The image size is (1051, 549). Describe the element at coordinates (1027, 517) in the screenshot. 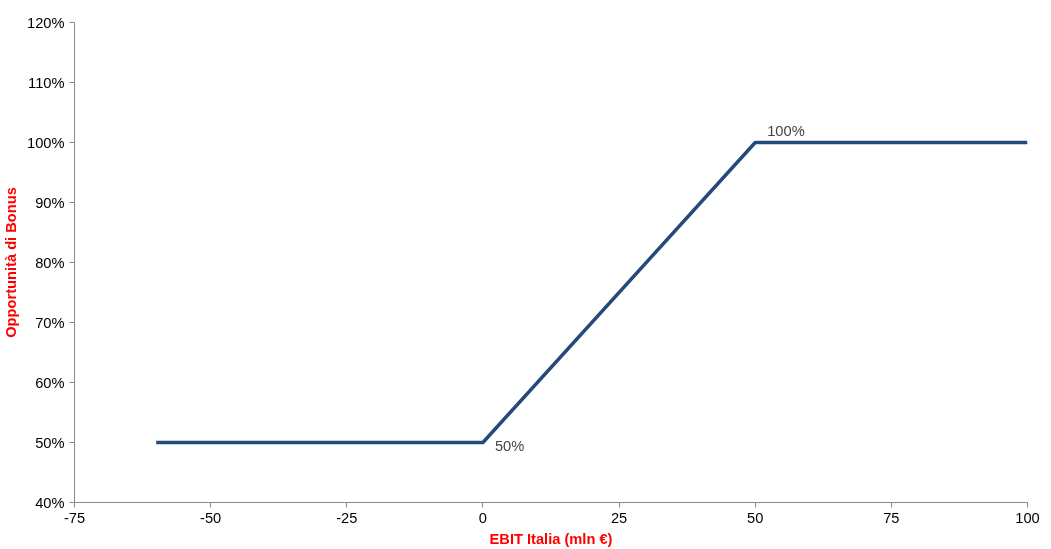

I see `x-tick-label: 100` at that location.